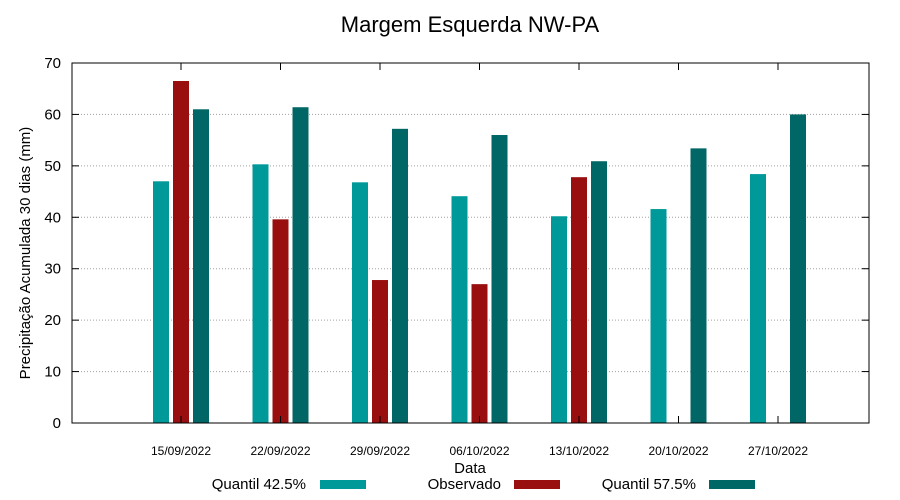  I want to click on y-tick-label: 10, so click(52, 372).